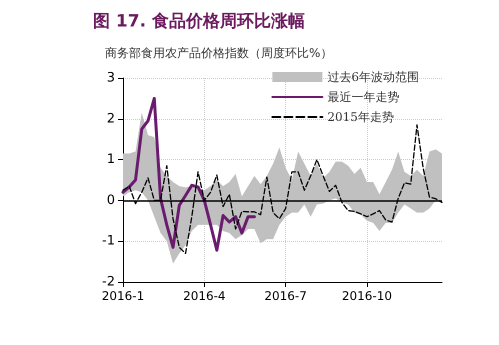 Image resolution: width=499 pixels, height=345 pixels. What do you see at coordinates (199, 22) in the screenshot?
I see `chart-title: 图 17. 食品价格周环比涨幅` at bounding box center [199, 22].